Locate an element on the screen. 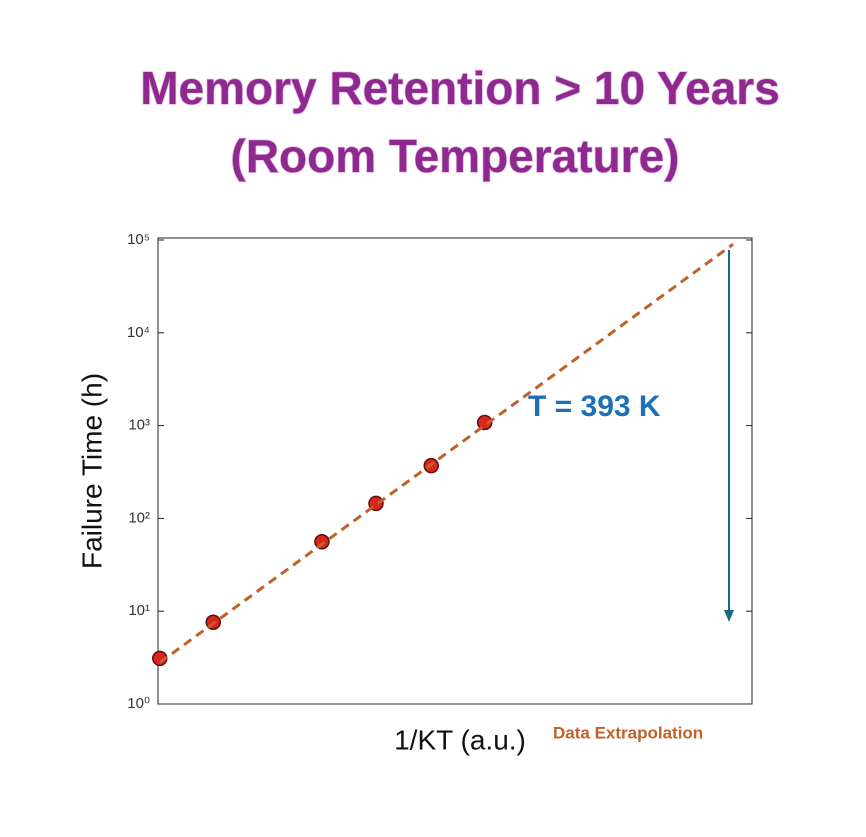  legend-label: Data Extrapolation is located at coordinates (628, 732).